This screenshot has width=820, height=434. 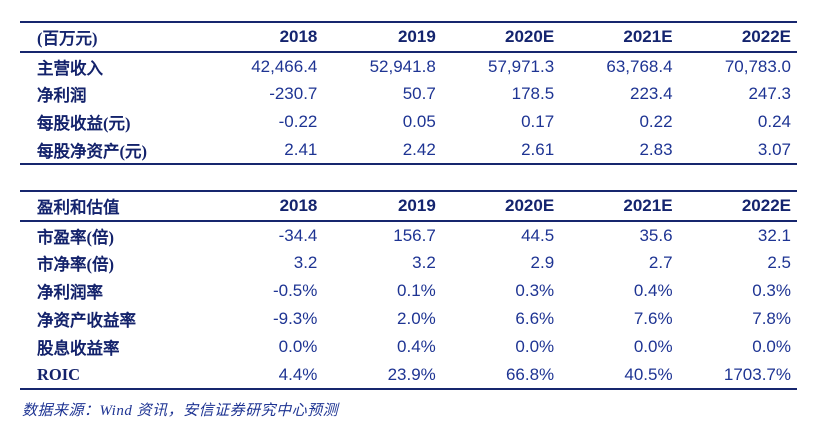 What do you see at coordinates (112, 37) in the screenshot?
I see `unit-label: (百万元)` at bounding box center [112, 37].